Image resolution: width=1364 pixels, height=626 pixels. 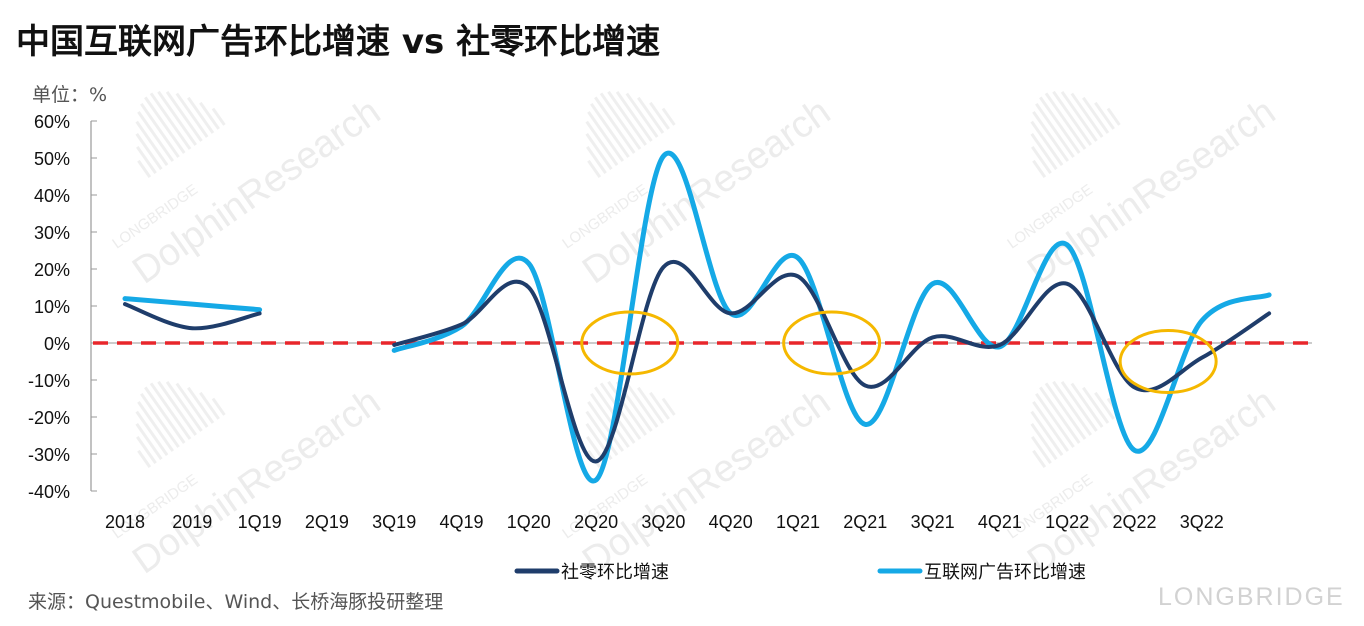 What do you see at coordinates (1000, 522) in the screenshot?
I see `x-tick-label: 4Q21` at bounding box center [1000, 522].